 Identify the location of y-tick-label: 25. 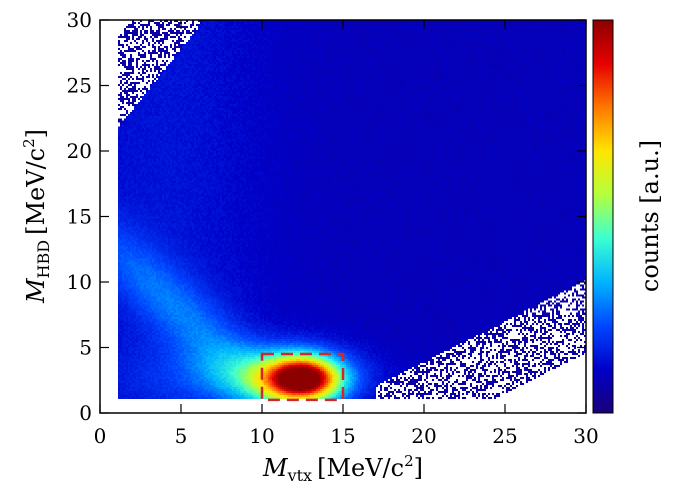
(79, 86).